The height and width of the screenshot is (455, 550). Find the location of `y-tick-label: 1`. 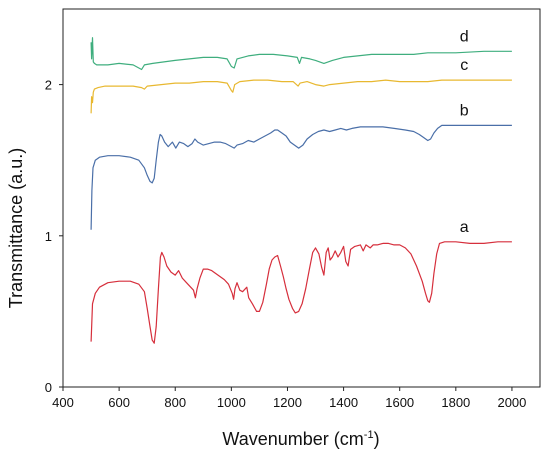

y-tick-label: 1 is located at coordinates (48, 236).